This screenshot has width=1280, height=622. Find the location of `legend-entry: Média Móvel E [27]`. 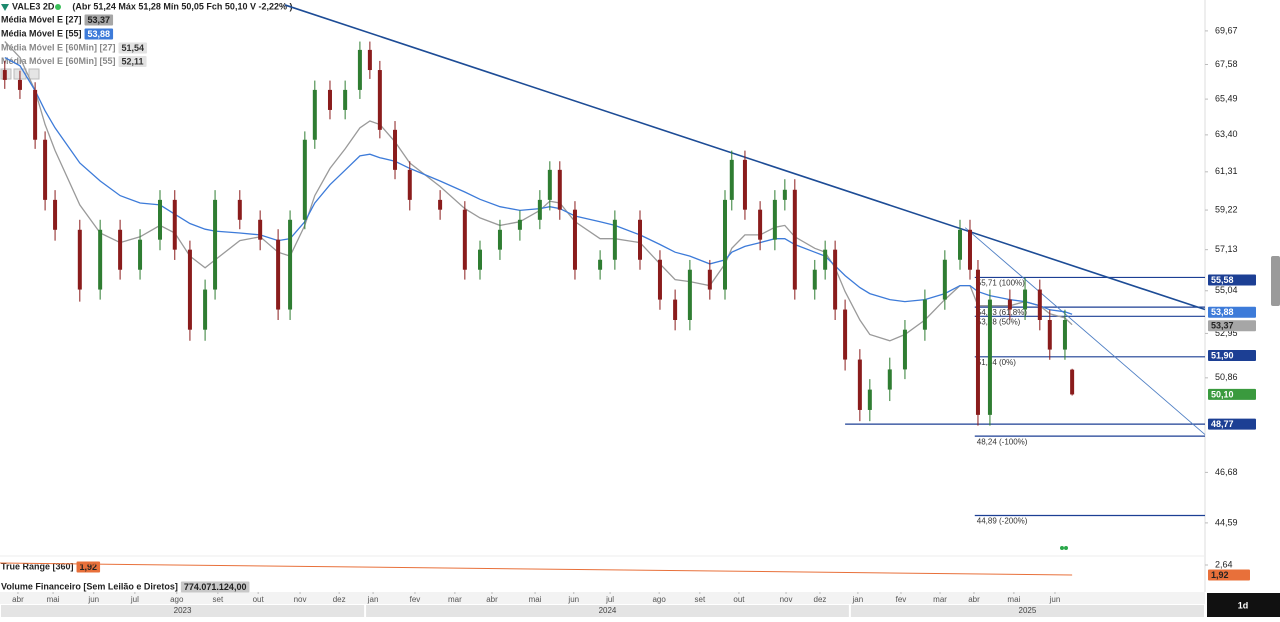

legend-entry: Média Móvel E [27] is located at coordinates (41, 19).